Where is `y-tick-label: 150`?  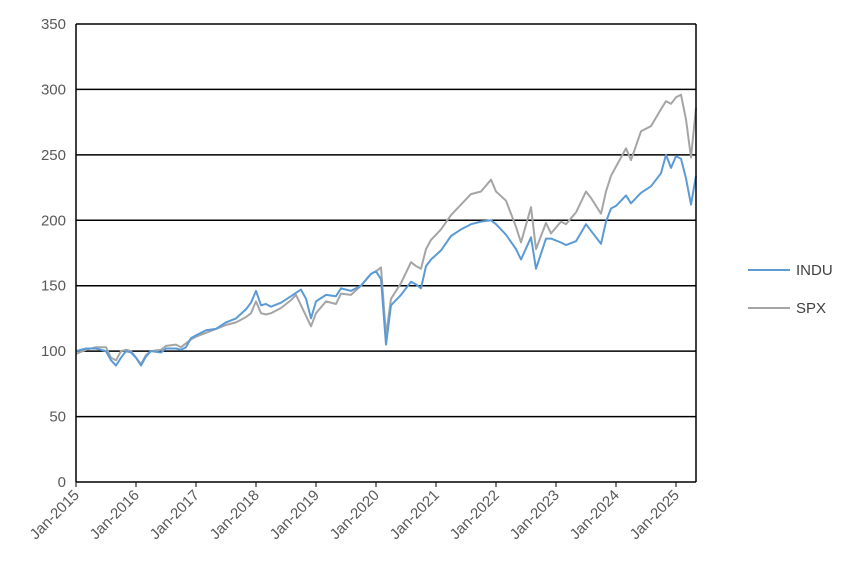 y-tick-label: 150 is located at coordinates (53, 286).